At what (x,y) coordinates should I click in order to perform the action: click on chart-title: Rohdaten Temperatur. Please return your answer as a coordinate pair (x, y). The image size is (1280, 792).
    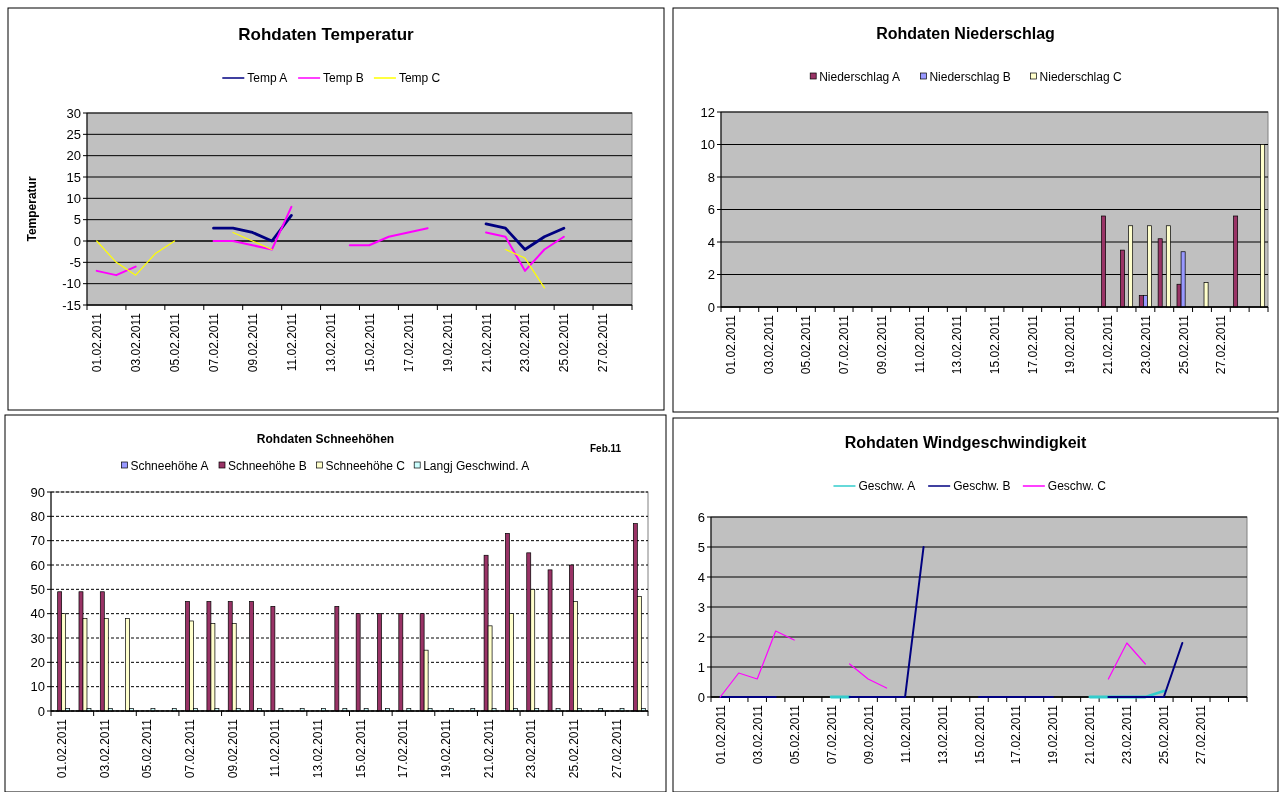
    Looking at the image, I should click on (326, 34).